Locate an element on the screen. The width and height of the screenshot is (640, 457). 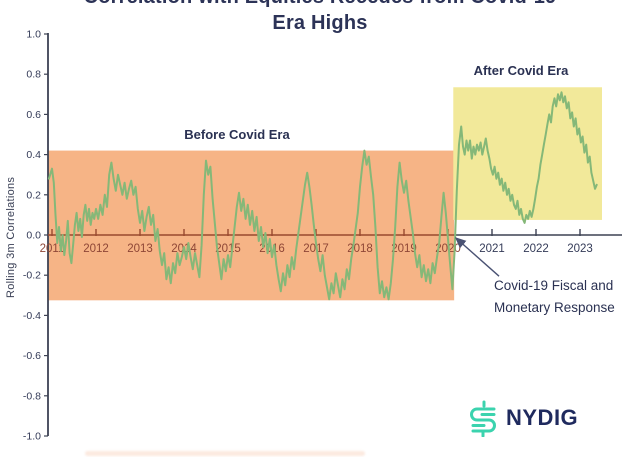
y-axis-tick-label: 0.6 is located at coordinates (33, 115).